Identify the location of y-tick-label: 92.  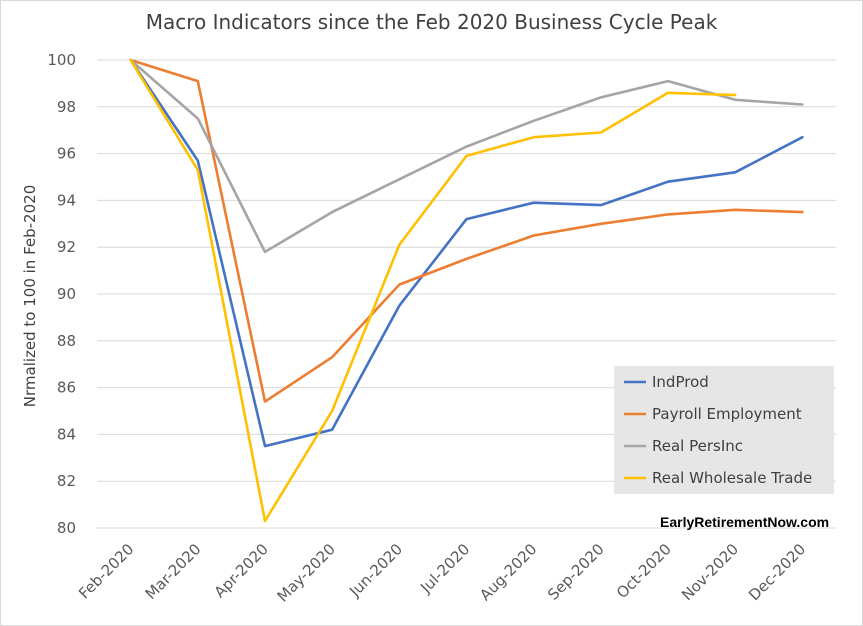
(66, 247).